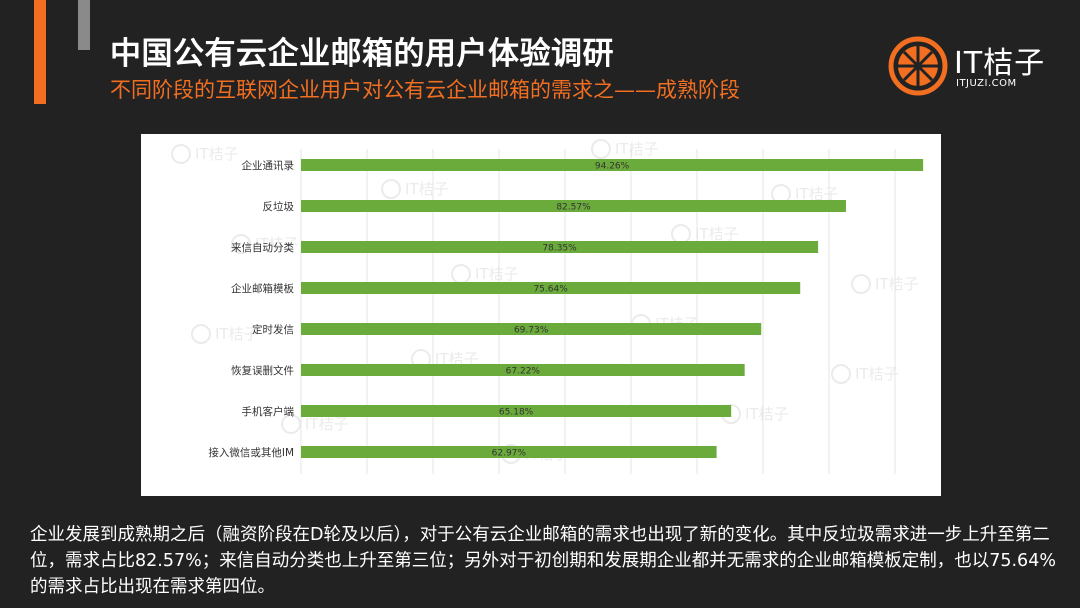 The image size is (1080, 608). I want to click on data-label: 69.73%, so click(531, 331).